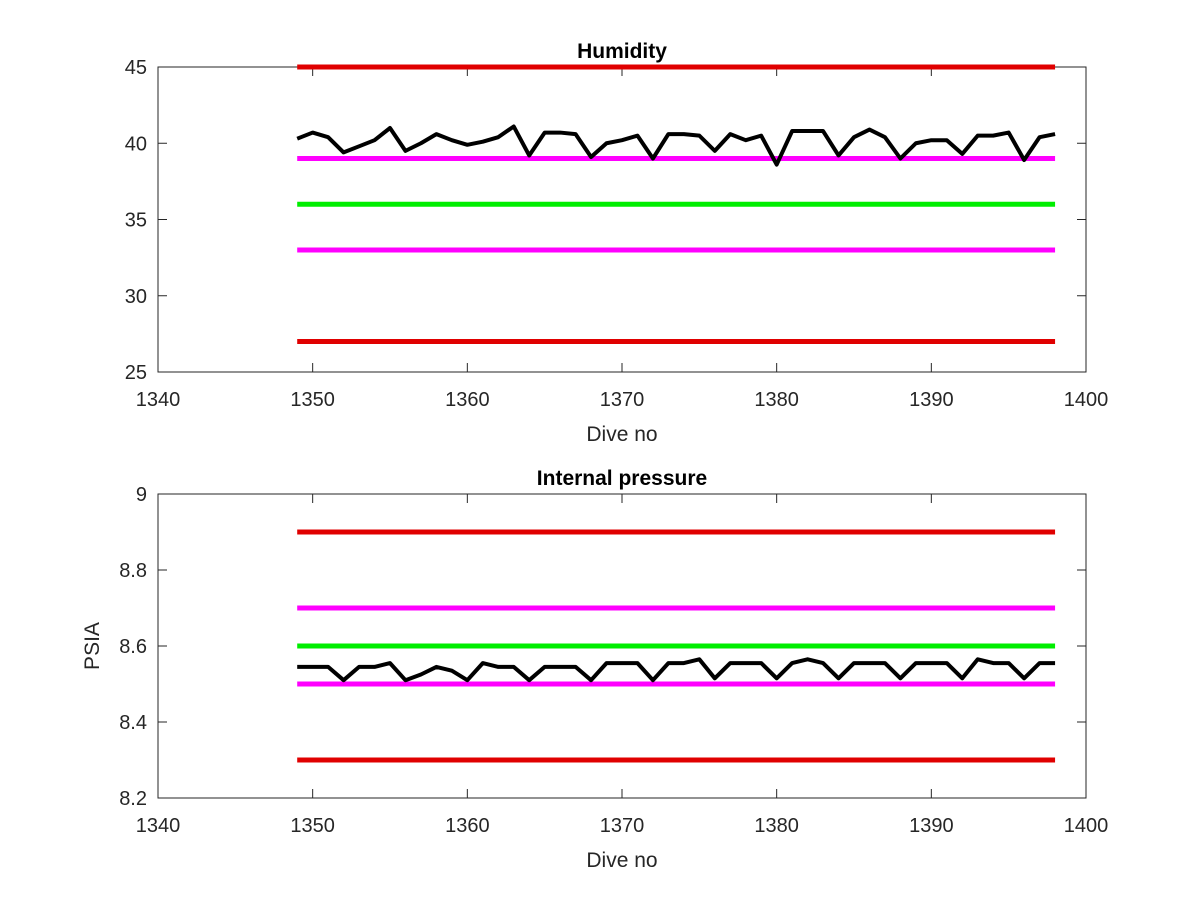  What do you see at coordinates (141, 495) in the screenshot?
I see `y-tick-label: 9` at bounding box center [141, 495].